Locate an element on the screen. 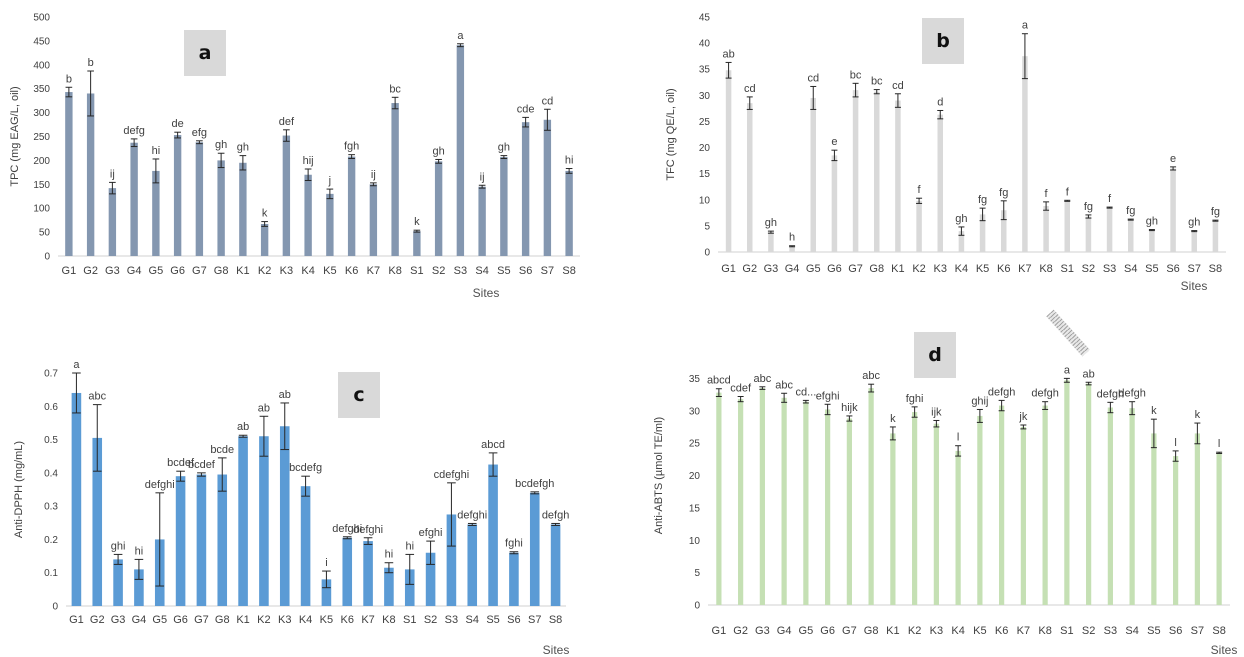  y-tick-label-c-5: 0.5 is located at coordinates (51, 440).